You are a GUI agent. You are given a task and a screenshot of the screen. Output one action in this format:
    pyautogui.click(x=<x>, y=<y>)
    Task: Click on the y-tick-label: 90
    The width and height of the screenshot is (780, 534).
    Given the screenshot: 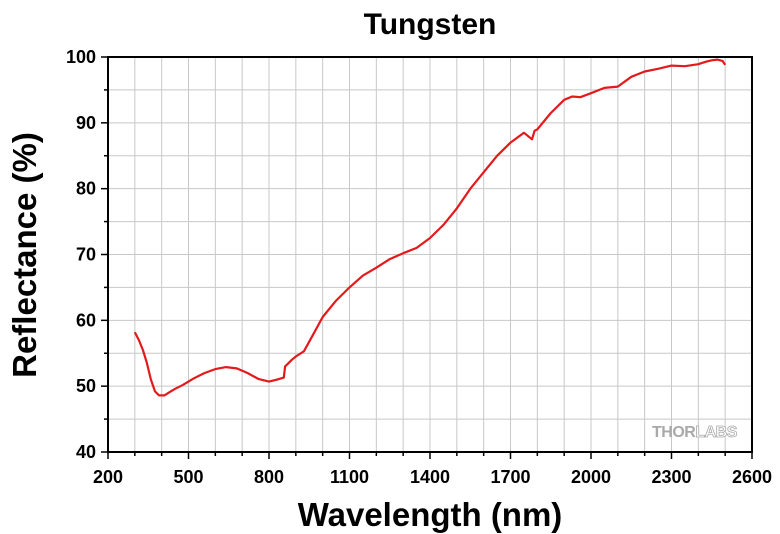 What is the action you would take?
    pyautogui.click(x=86, y=123)
    